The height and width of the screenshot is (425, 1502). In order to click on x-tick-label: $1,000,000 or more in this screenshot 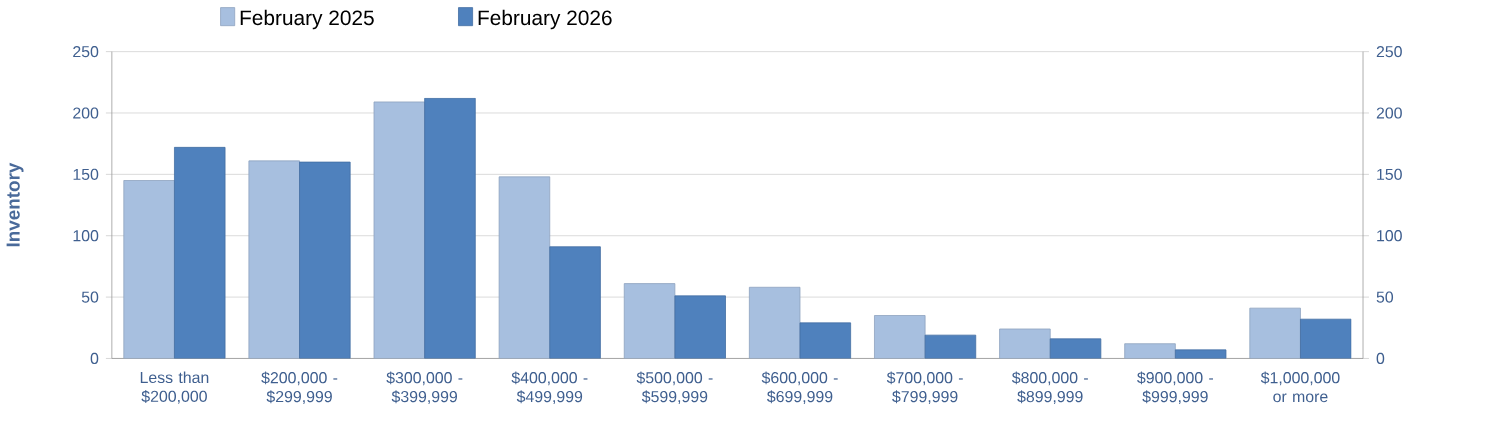, I will do `click(1300, 387)`.